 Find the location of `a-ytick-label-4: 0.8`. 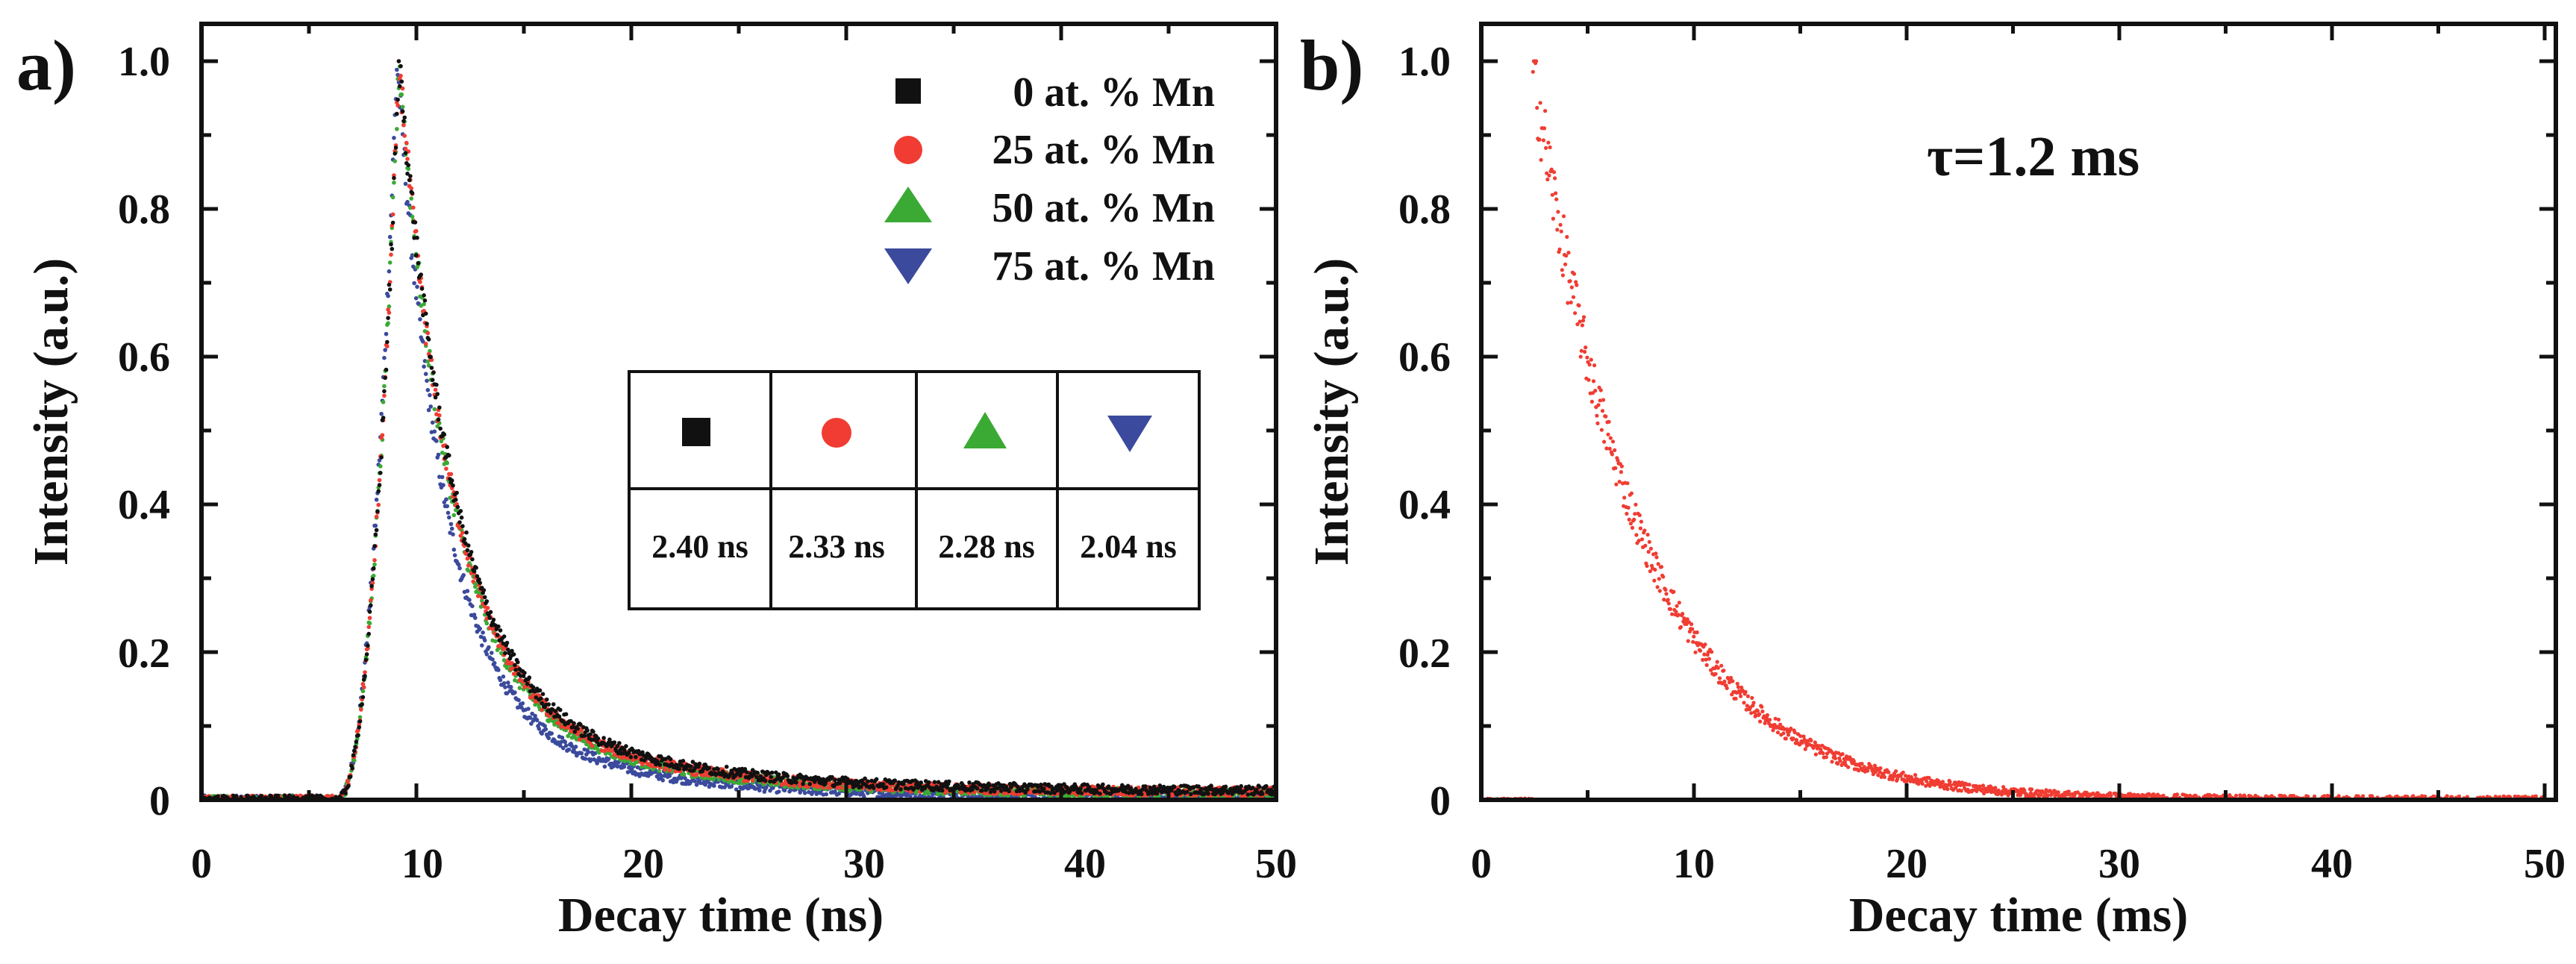

a-ytick-label-4: 0.8 is located at coordinates (144, 210).